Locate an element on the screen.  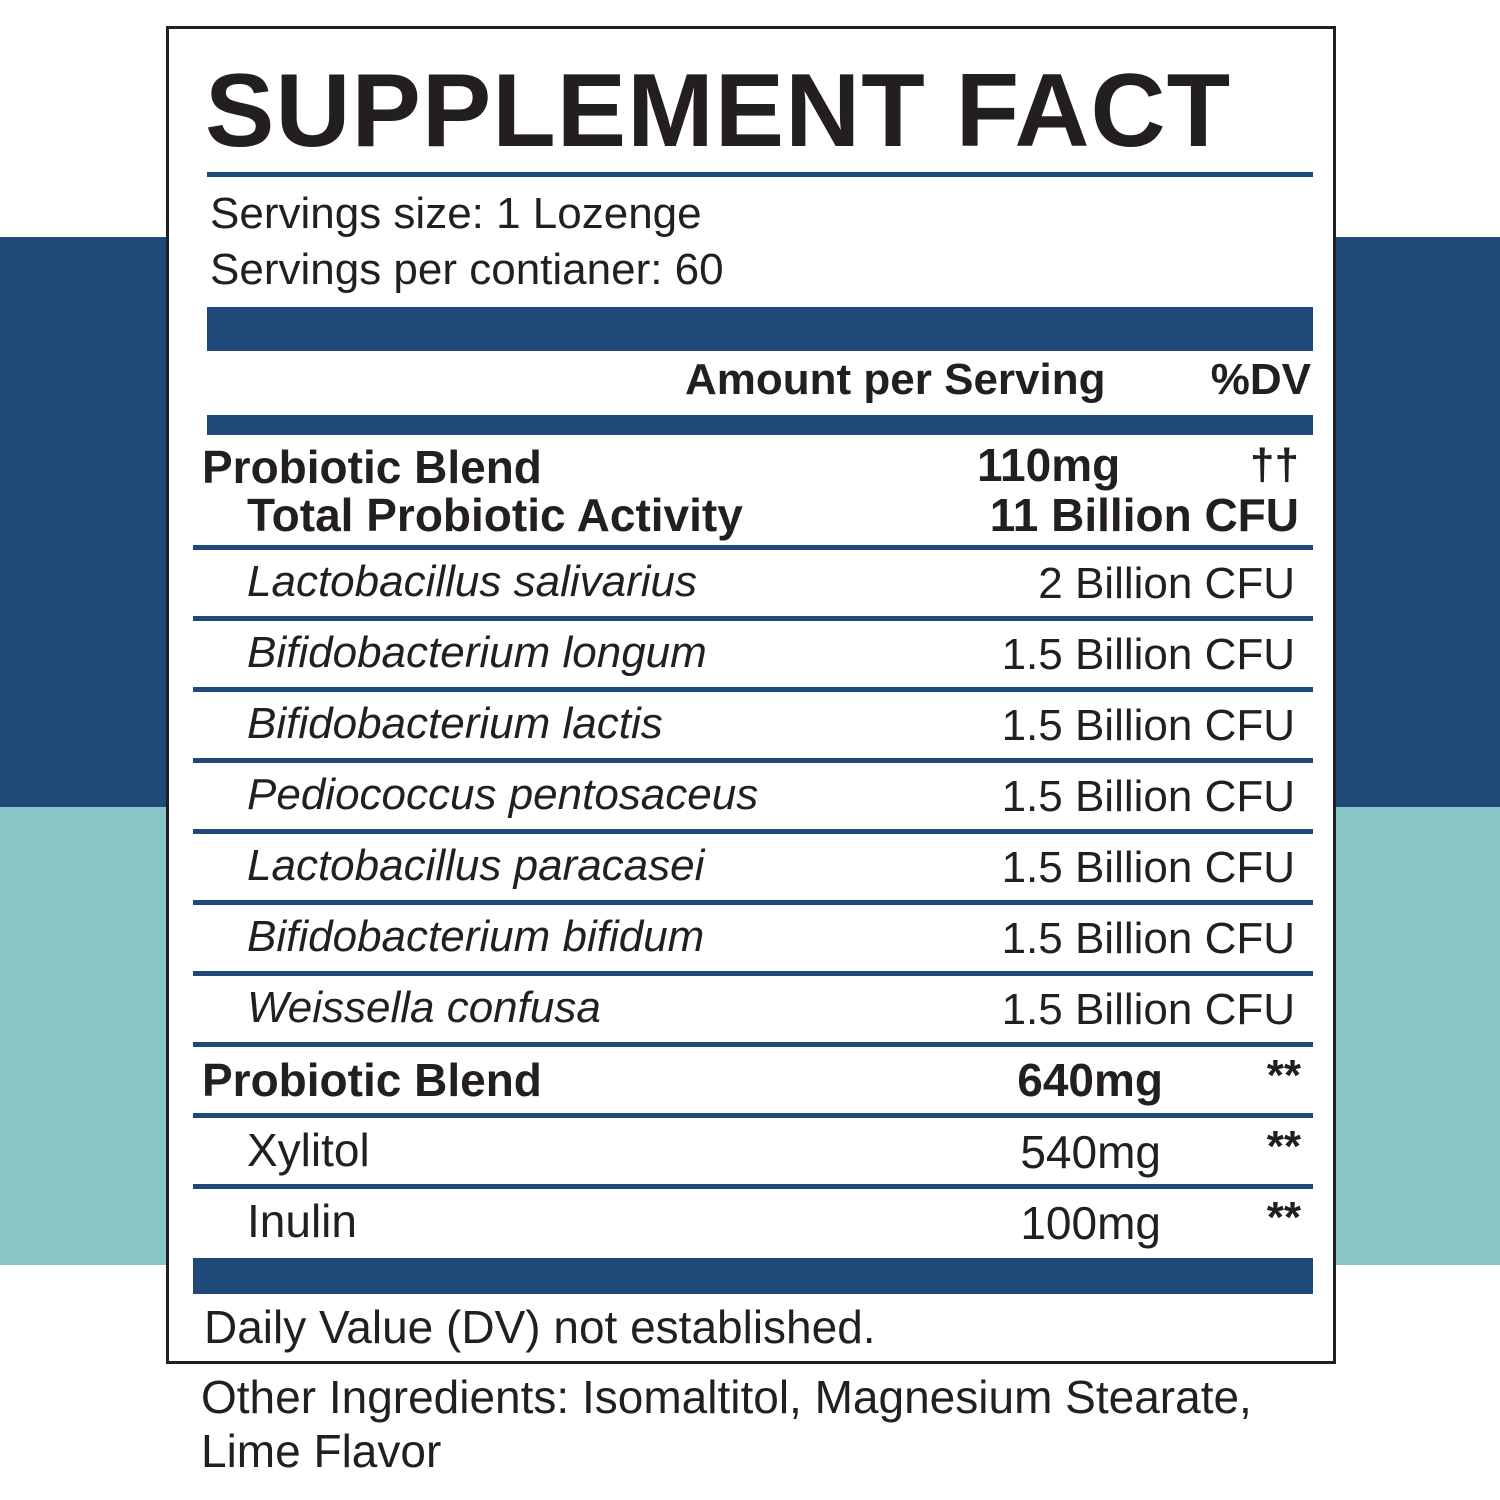
strain-name: Pediococcus pentosaceus is located at coordinates (503, 794).